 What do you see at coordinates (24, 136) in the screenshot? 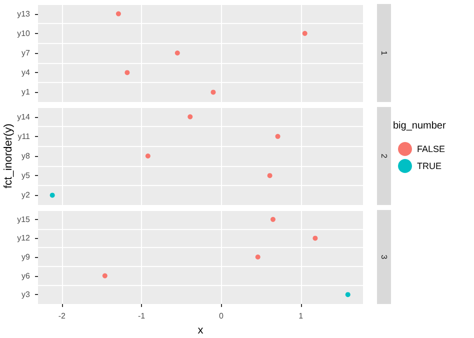
I see `y-tick-label: y11` at bounding box center [24, 136].